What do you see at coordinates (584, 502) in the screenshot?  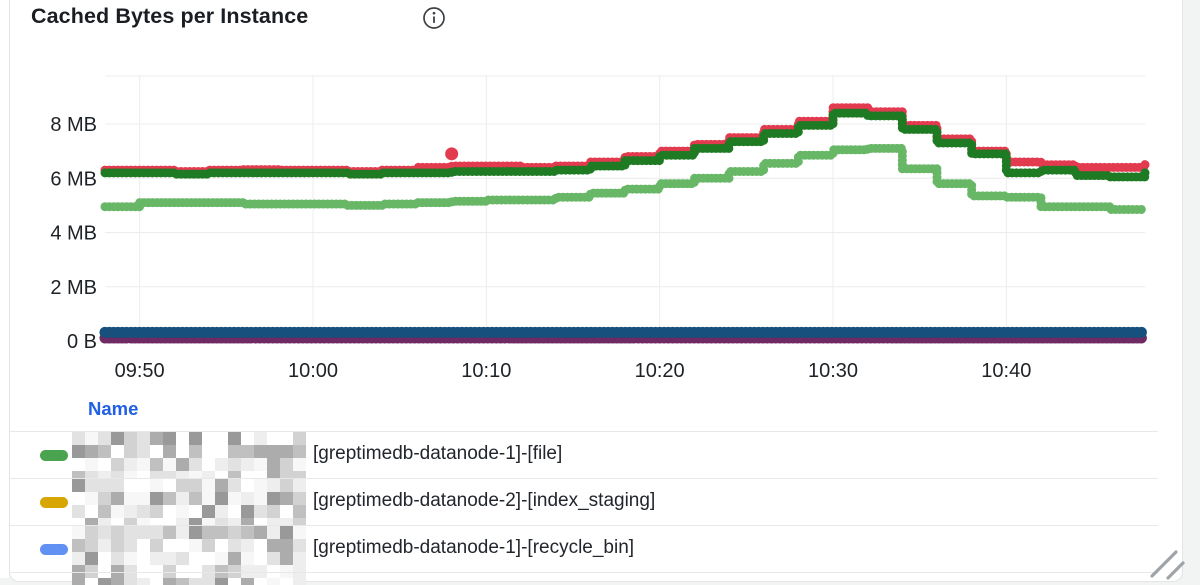 I see `legend-row: [greptimedb-datanode-2]-[index_staging]` at bounding box center [584, 502].